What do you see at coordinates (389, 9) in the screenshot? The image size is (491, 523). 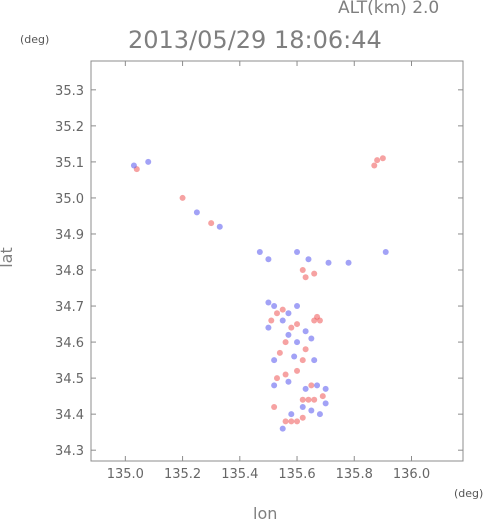 I see `altitude-label: ALT(km) 2.0` at bounding box center [389, 9].